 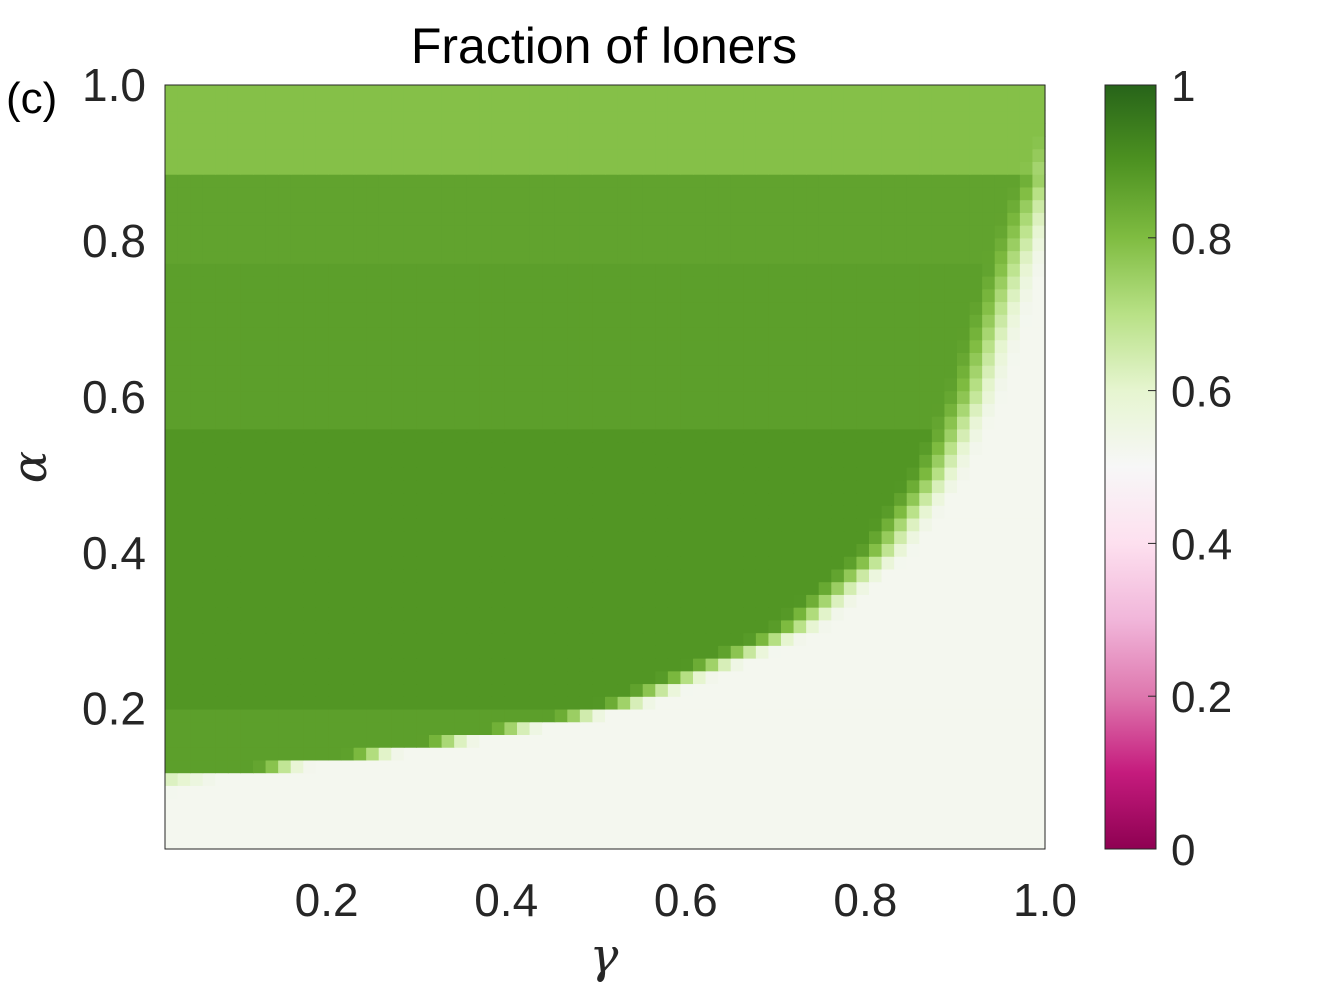 What do you see at coordinates (114, 397) in the screenshot?
I see `y-tick-label: 0.6` at bounding box center [114, 397].